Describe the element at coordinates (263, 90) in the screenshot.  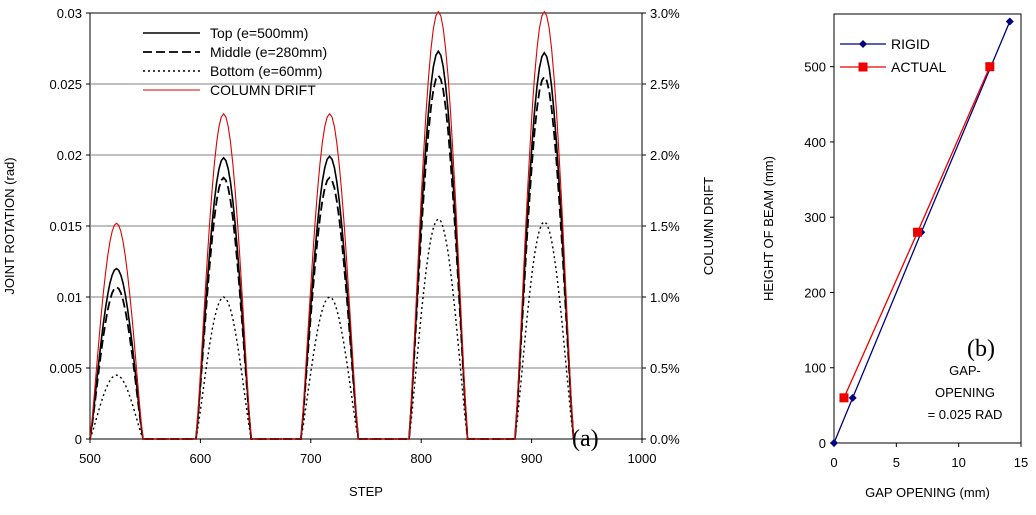
I see `legend-label: COLUMN DRIFT` at that location.